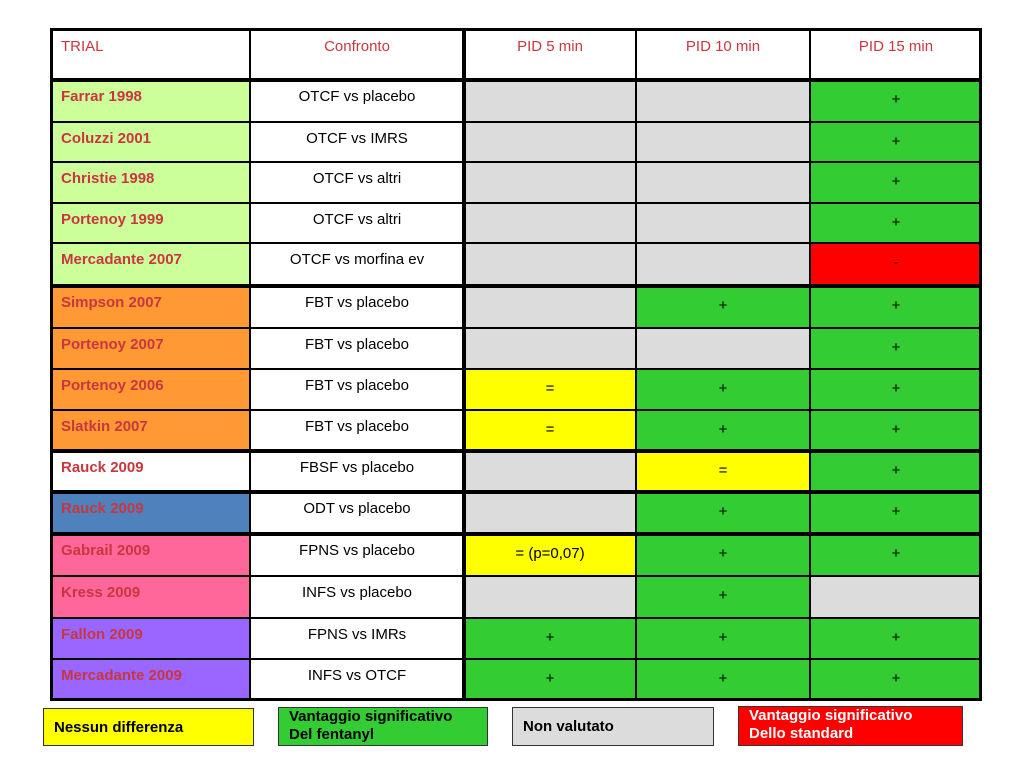  I want to click on comparison: FBSF vs placebo, so click(357, 471).